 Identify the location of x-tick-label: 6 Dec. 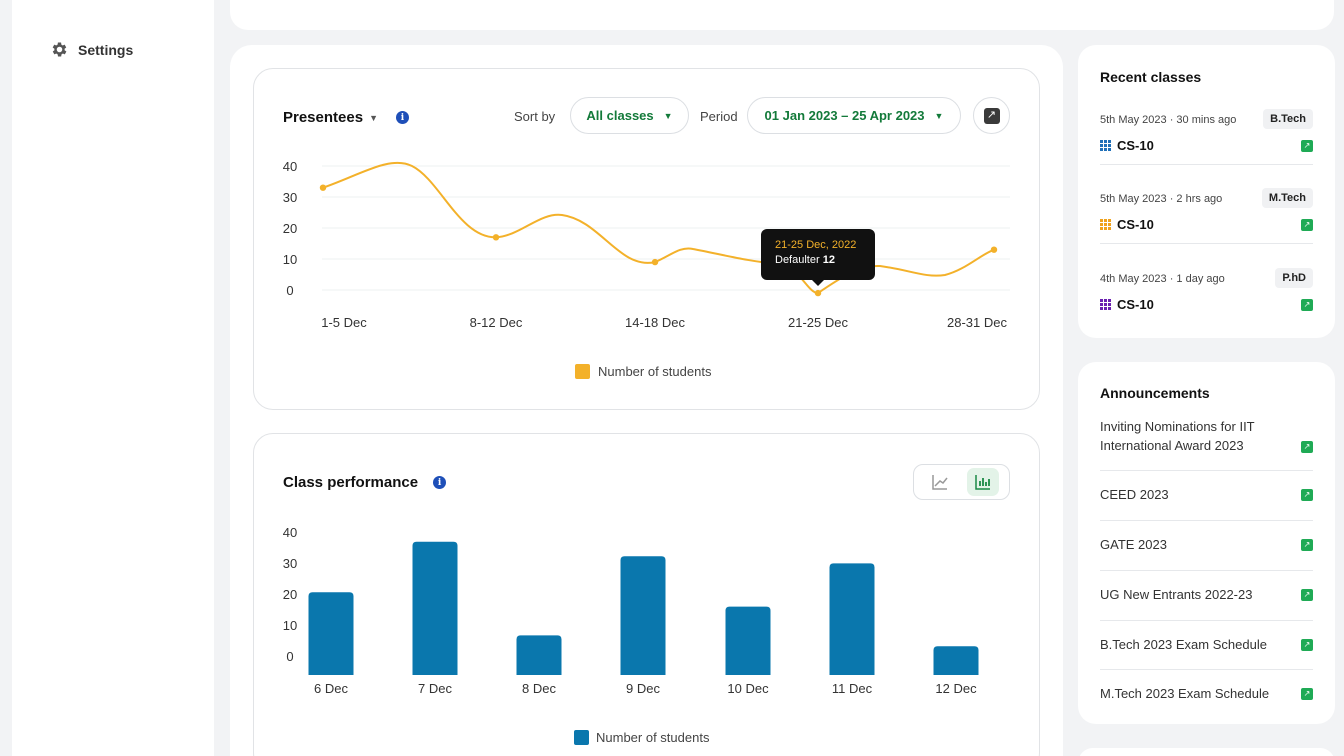
(331, 688).